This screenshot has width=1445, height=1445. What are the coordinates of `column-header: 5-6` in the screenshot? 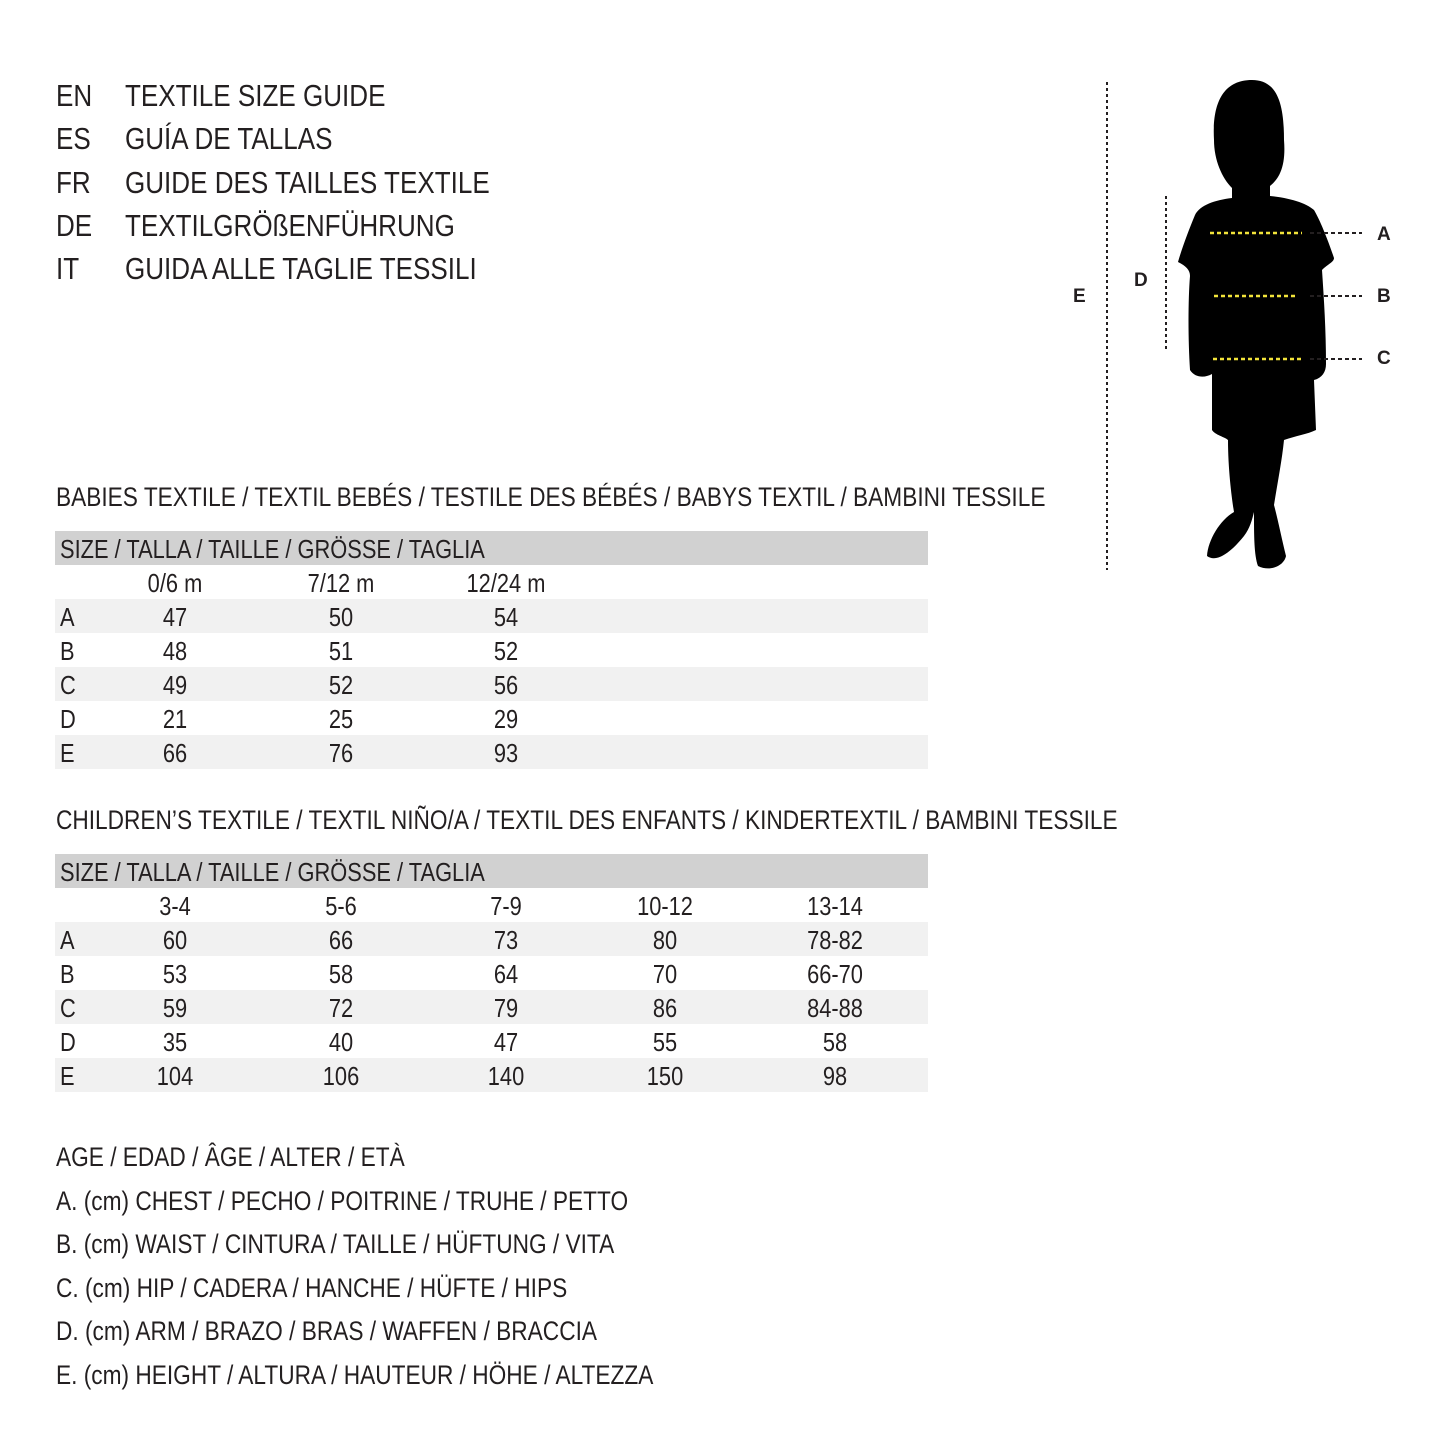 It's located at (341, 906).